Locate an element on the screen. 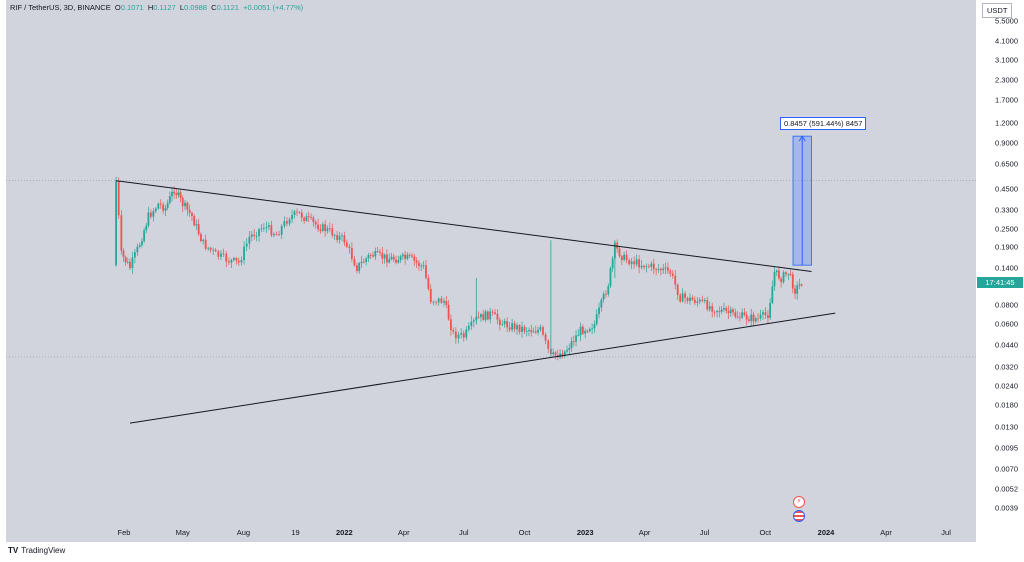  time-tick-12: 2024 is located at coordinates (826, 532).